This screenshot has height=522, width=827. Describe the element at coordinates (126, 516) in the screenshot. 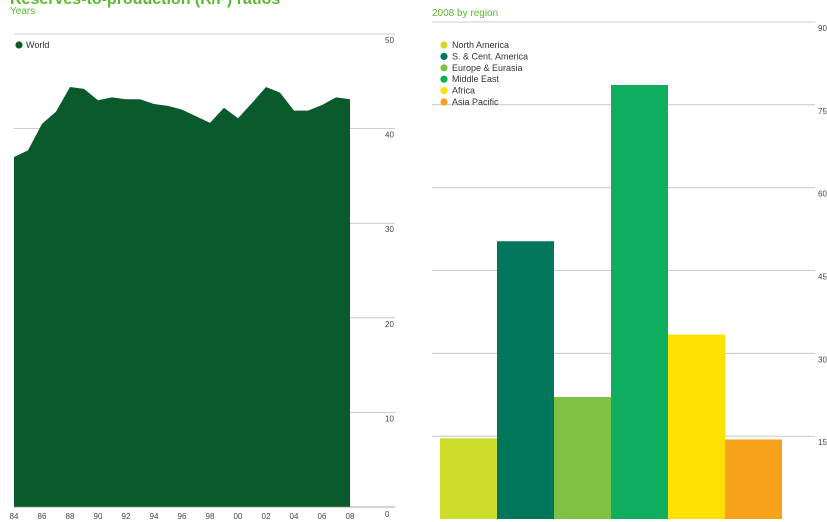

I see `x-tick-label: 92` at that location.